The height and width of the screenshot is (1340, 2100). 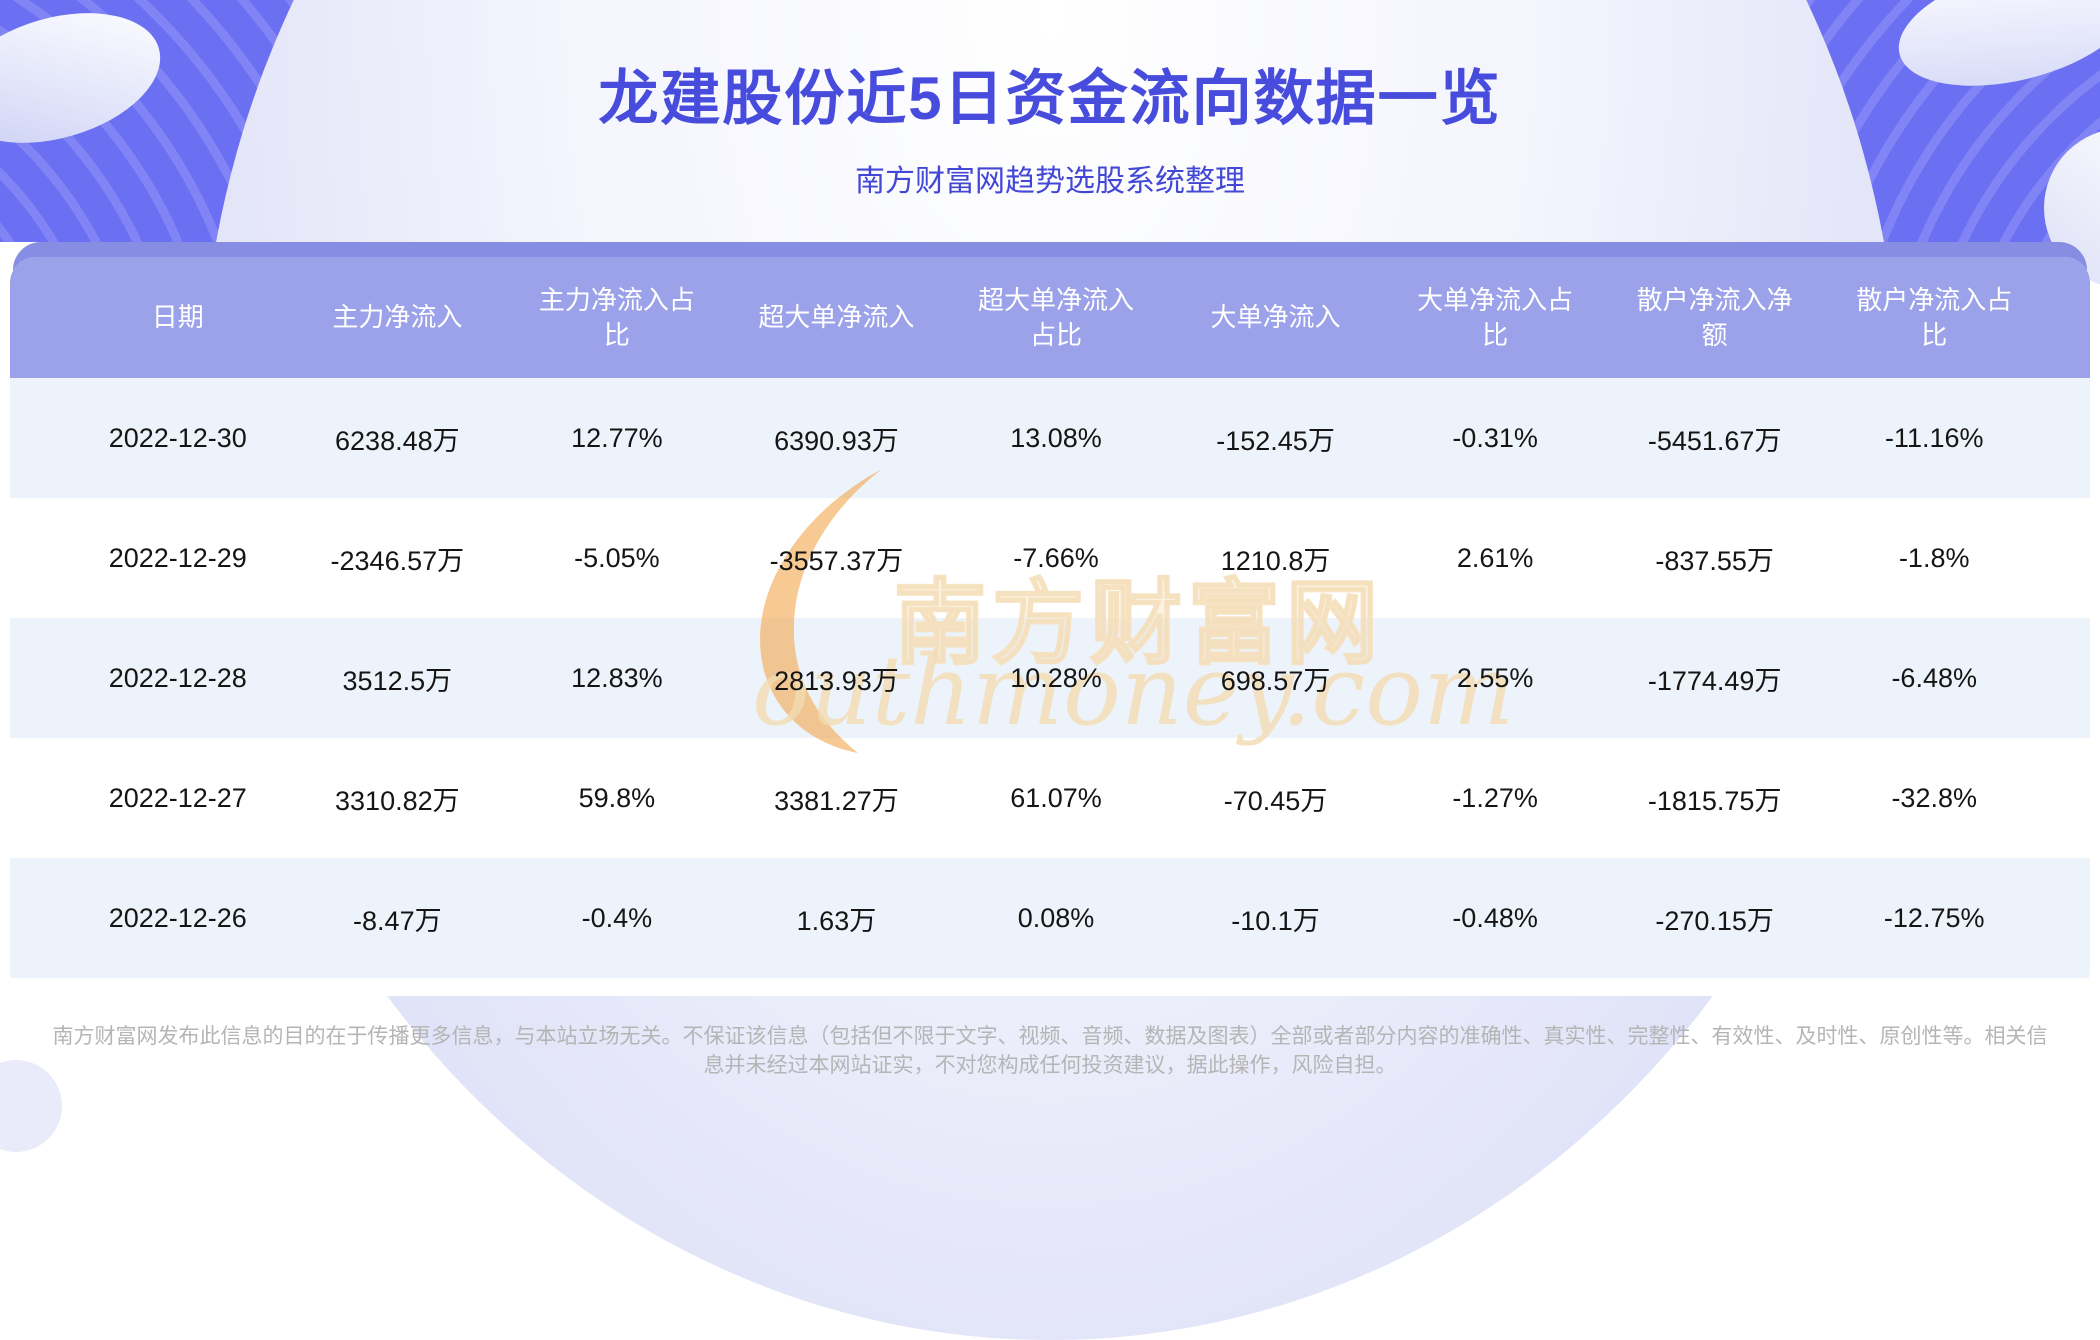 What do you see at coordinates (1495, 677) in the screenshot?
I see `table-cell: 2.55%` at bounding box center [1495, 677].